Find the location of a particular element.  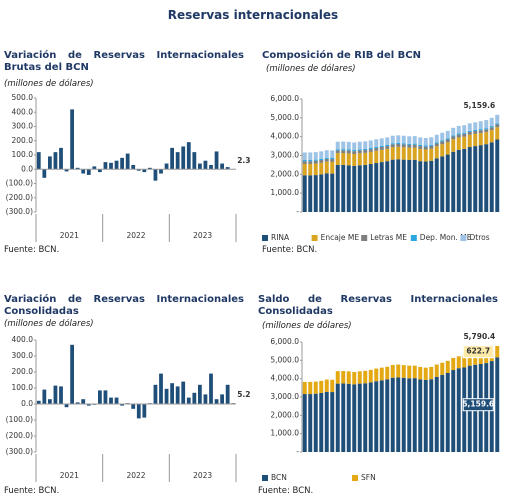

legend-label: SFN is located at coordinates (368, 477).